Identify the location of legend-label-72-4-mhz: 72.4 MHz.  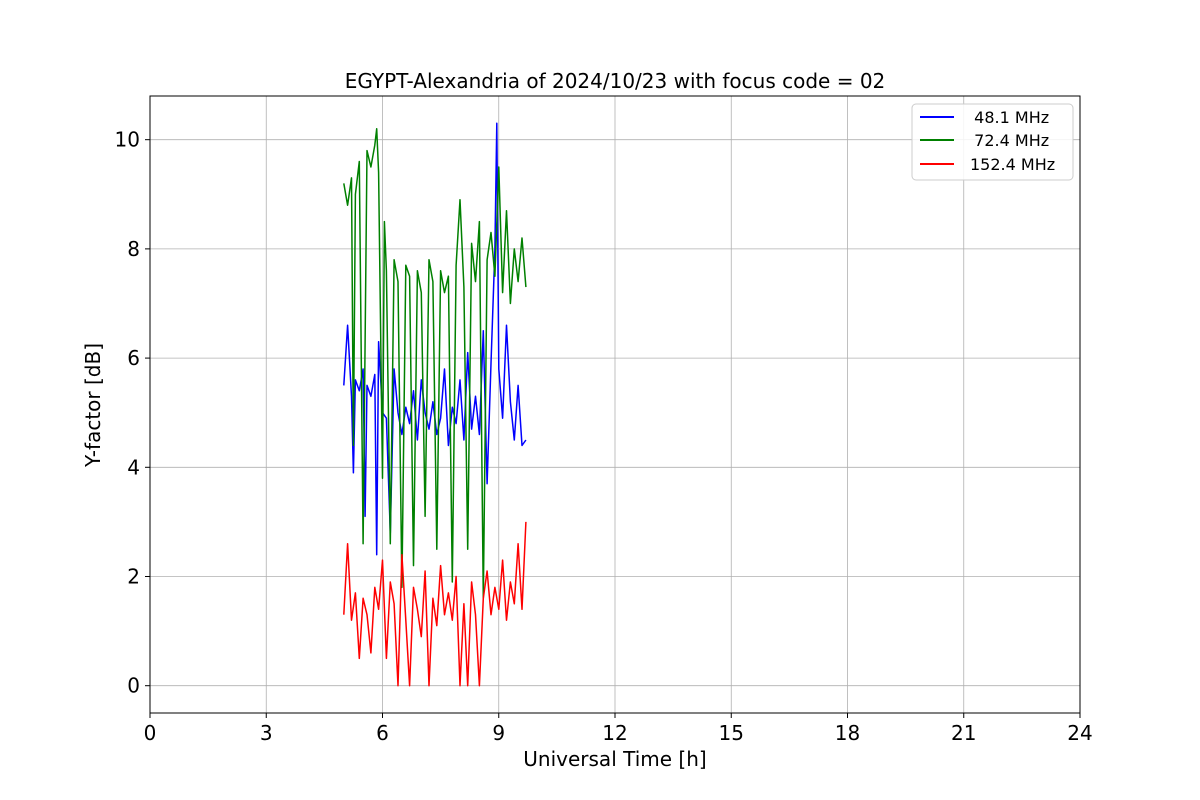
(1006, 140).